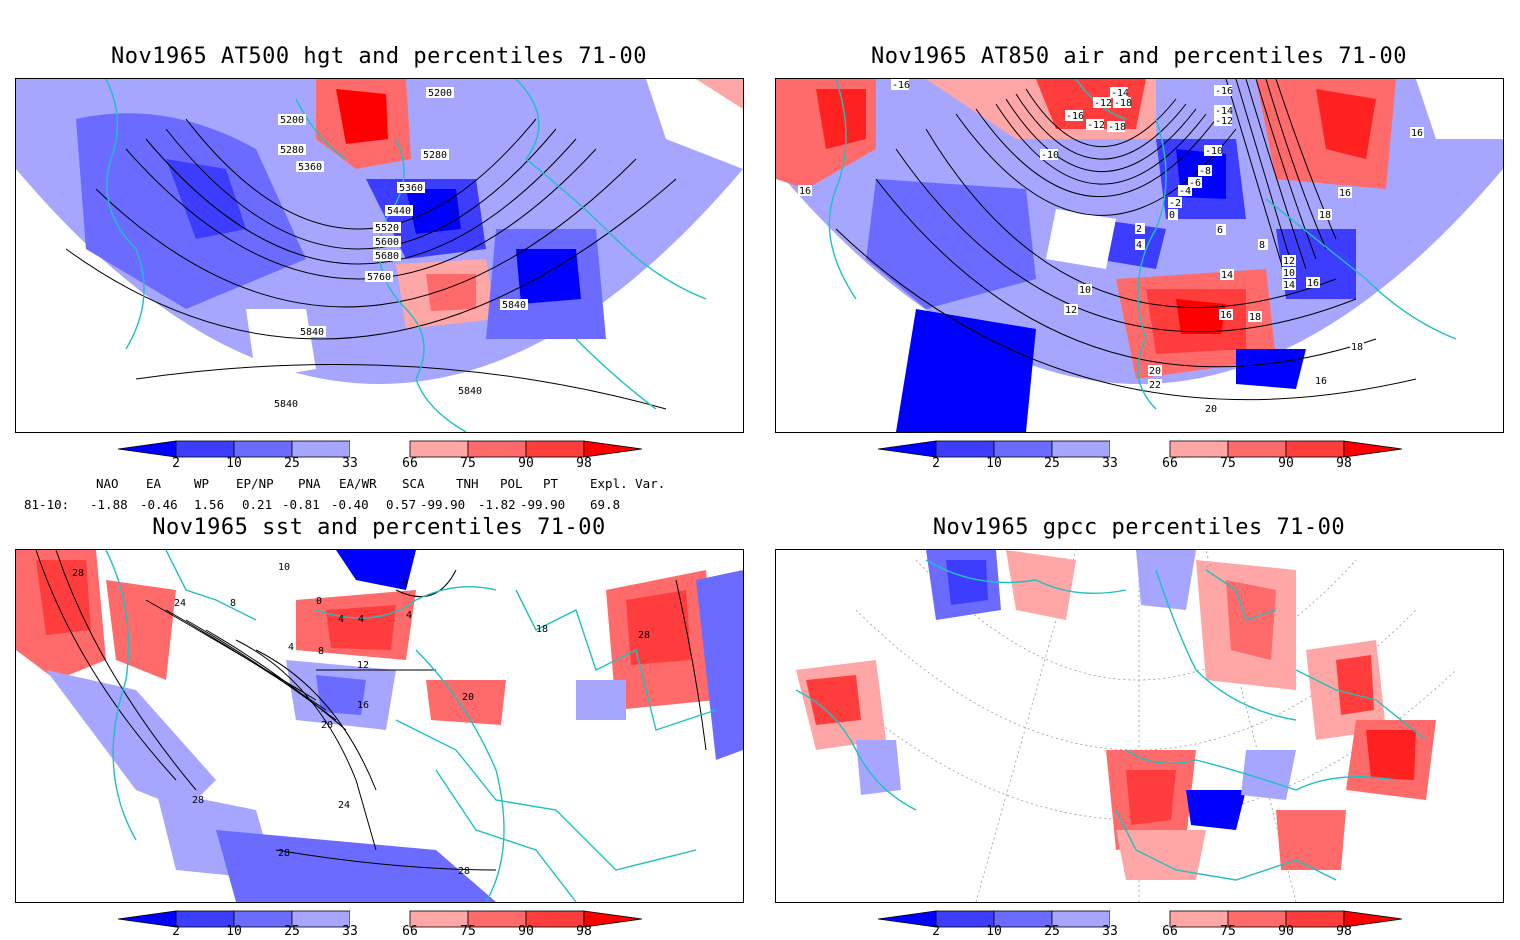 The width and height of the screenshot is (1520, 940). What do you see at coordinates (628, 483) in the screenshot?
I see `index-header: Expl. Var.` at bounding box center [628, 483].